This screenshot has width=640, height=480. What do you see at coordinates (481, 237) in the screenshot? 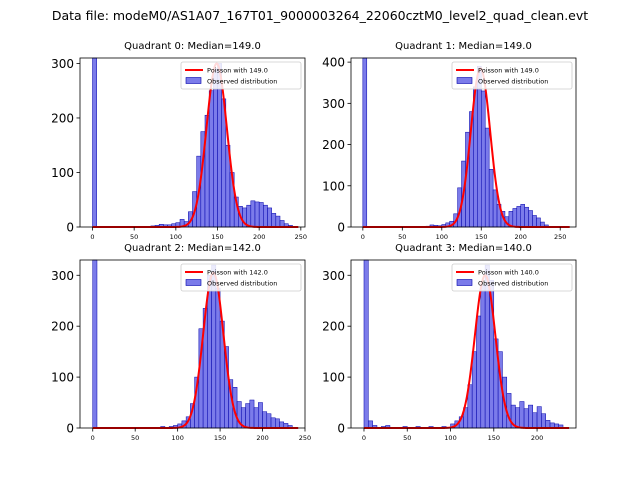
I see `quadrant-1-xtick-label-150: 150` at bounding box center [481, 237].